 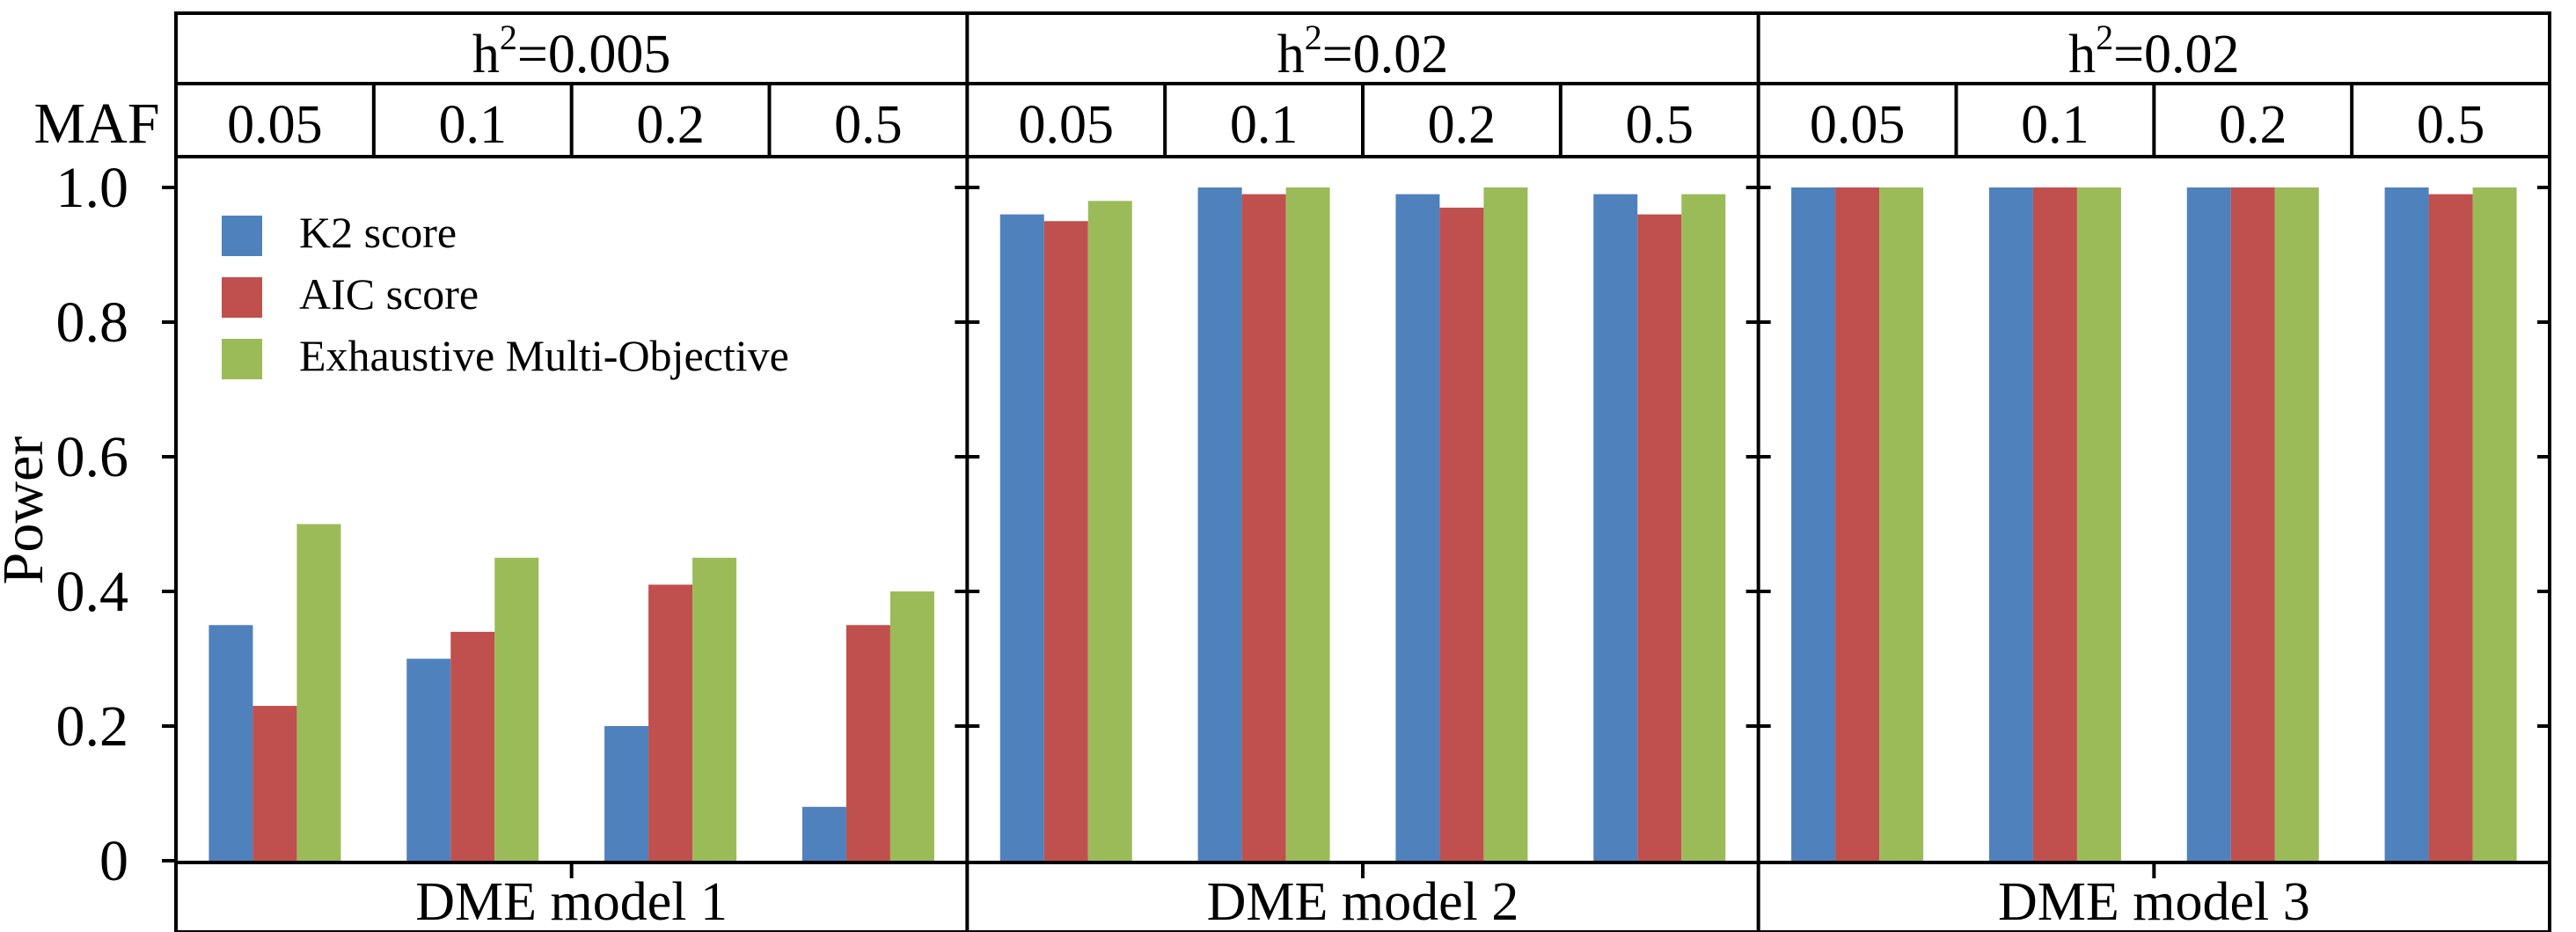 I want to click on bar-k2-score-p3-c3, so click(x=2208, y=524).